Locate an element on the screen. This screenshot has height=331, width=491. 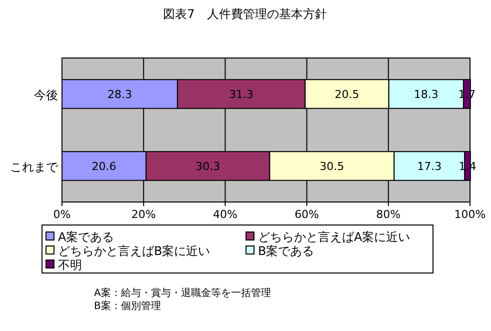
legend-label: B案である is located at coordinates (286, 251).